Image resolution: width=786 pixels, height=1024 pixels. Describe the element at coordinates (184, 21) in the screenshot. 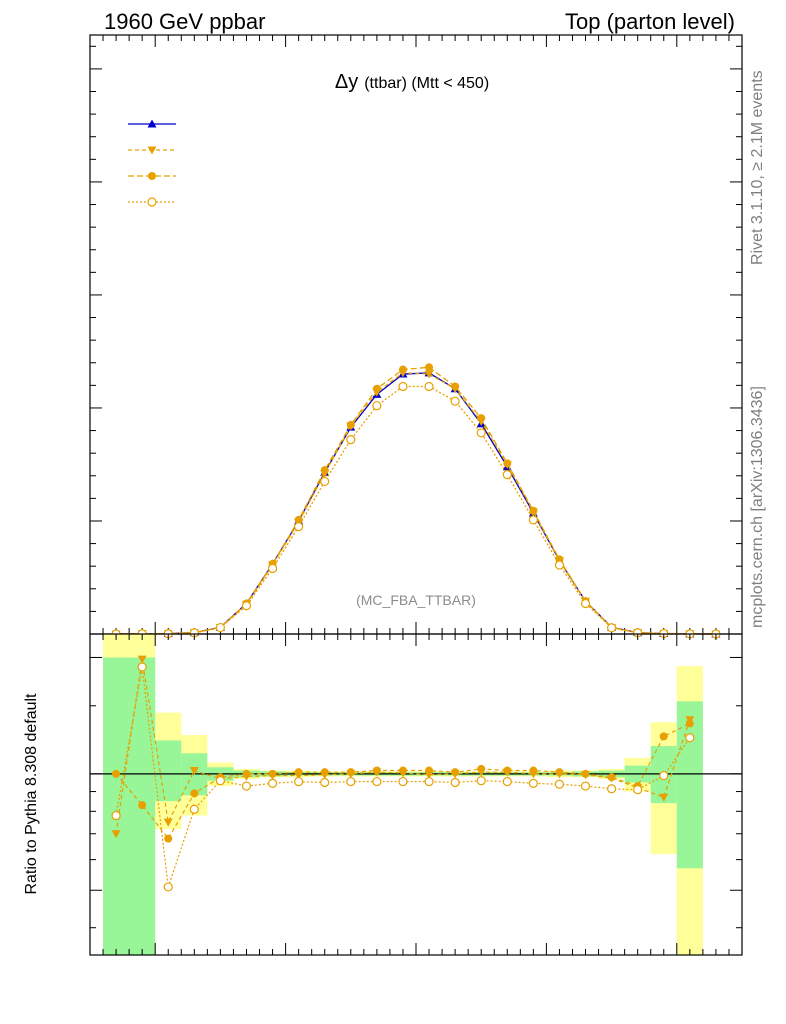

I see `header-left: 1960 GeV ppbar` at that location.